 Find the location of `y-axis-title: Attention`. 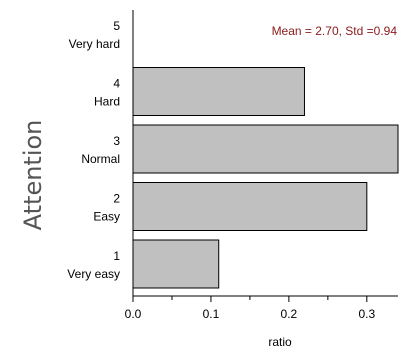

y-axis-title: Attention is located at coordinates (33, 175).